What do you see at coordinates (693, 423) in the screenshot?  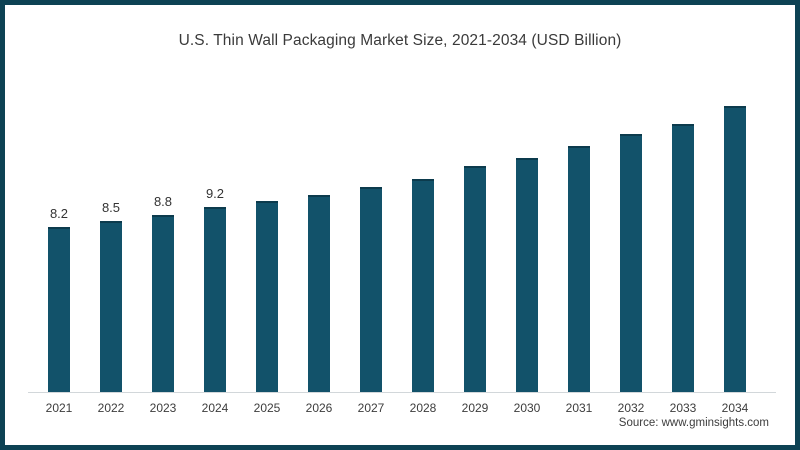 I see `source-attribution: Source: www.gminsights.com` at bounding box center [693, 423].